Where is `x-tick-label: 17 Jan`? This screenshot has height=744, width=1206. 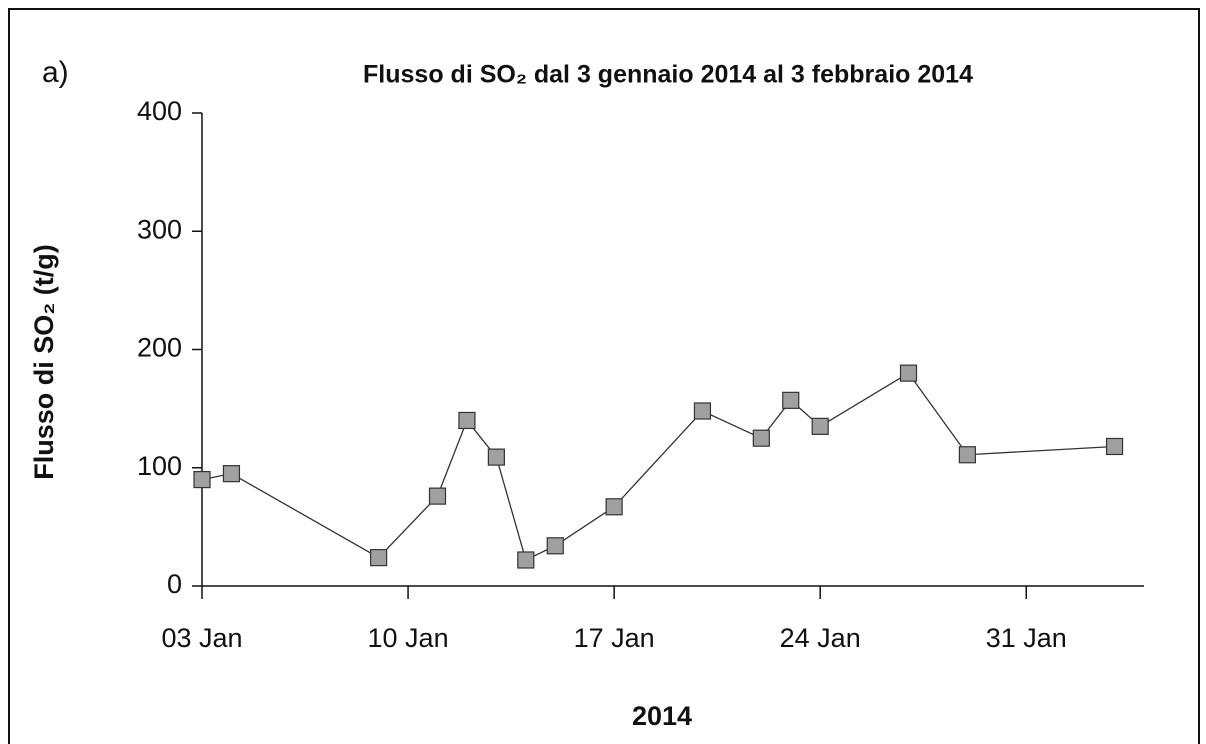 x-tick-label: 17 Jan is located at coordinates (614, 638).